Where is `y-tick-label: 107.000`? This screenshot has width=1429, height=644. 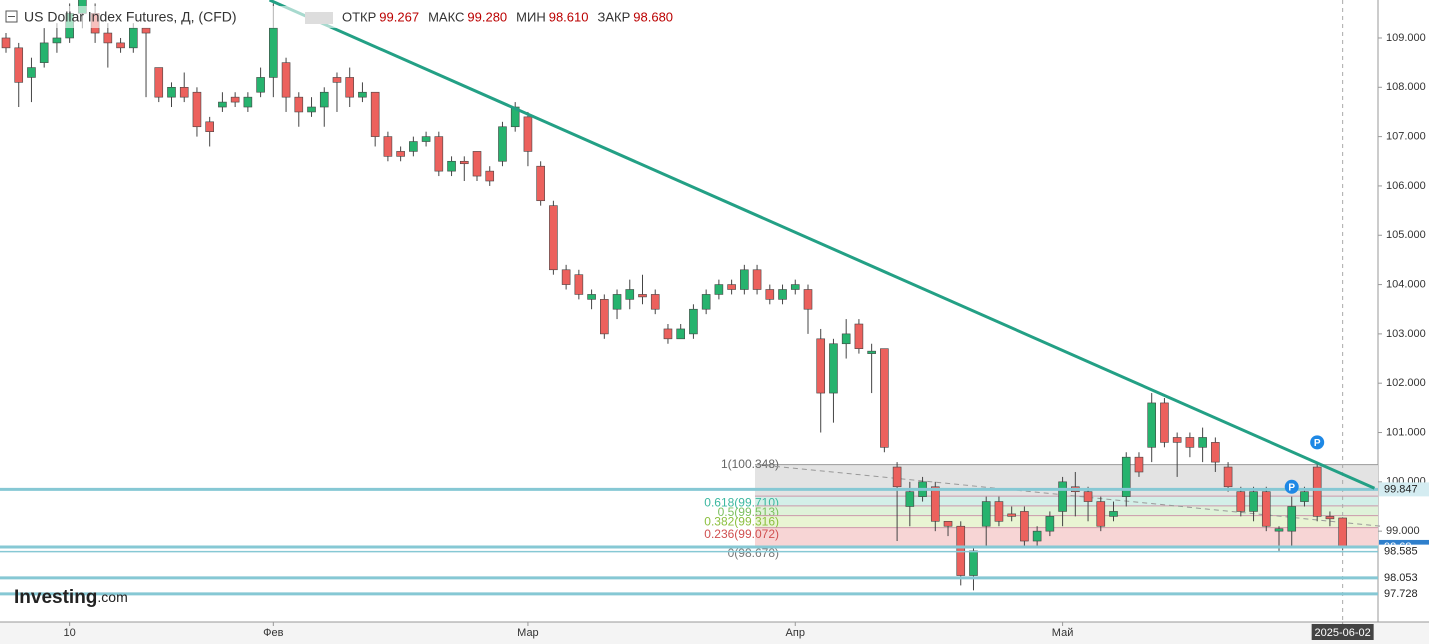
y-tick-label: 107.000 is located at coordinates (1406, 137).